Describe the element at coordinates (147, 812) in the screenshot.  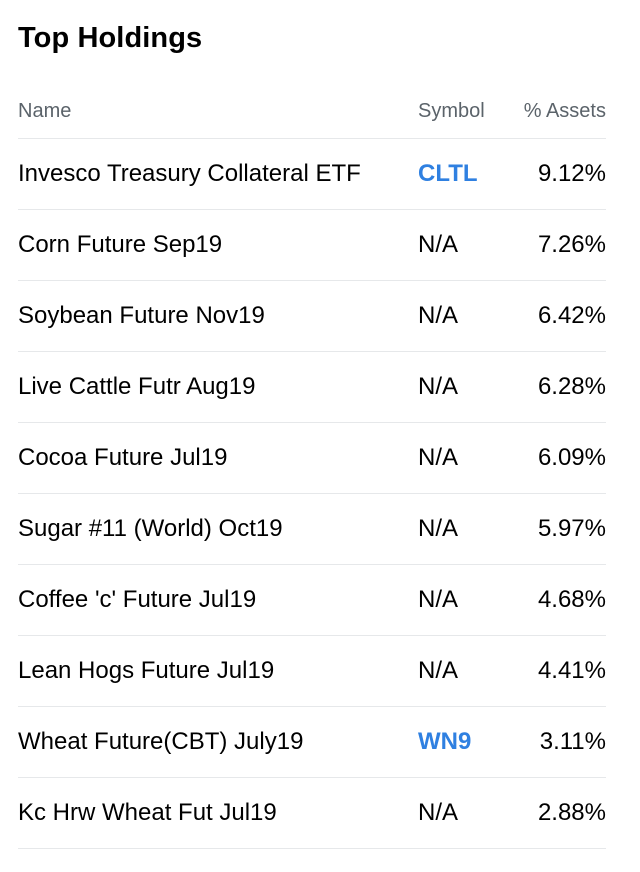
I see `holding-name: Kc Hrw Wheat Fut Jul19` at that location.